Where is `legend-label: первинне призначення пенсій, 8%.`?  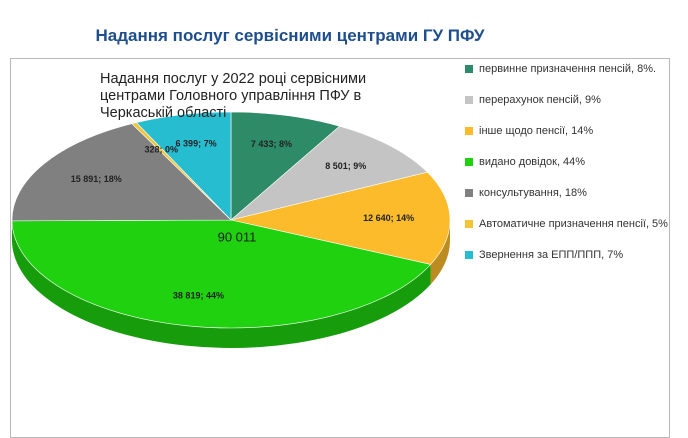
legend-label: первинне призначення пенсій, 8%. is located at coordinates (567, 69).